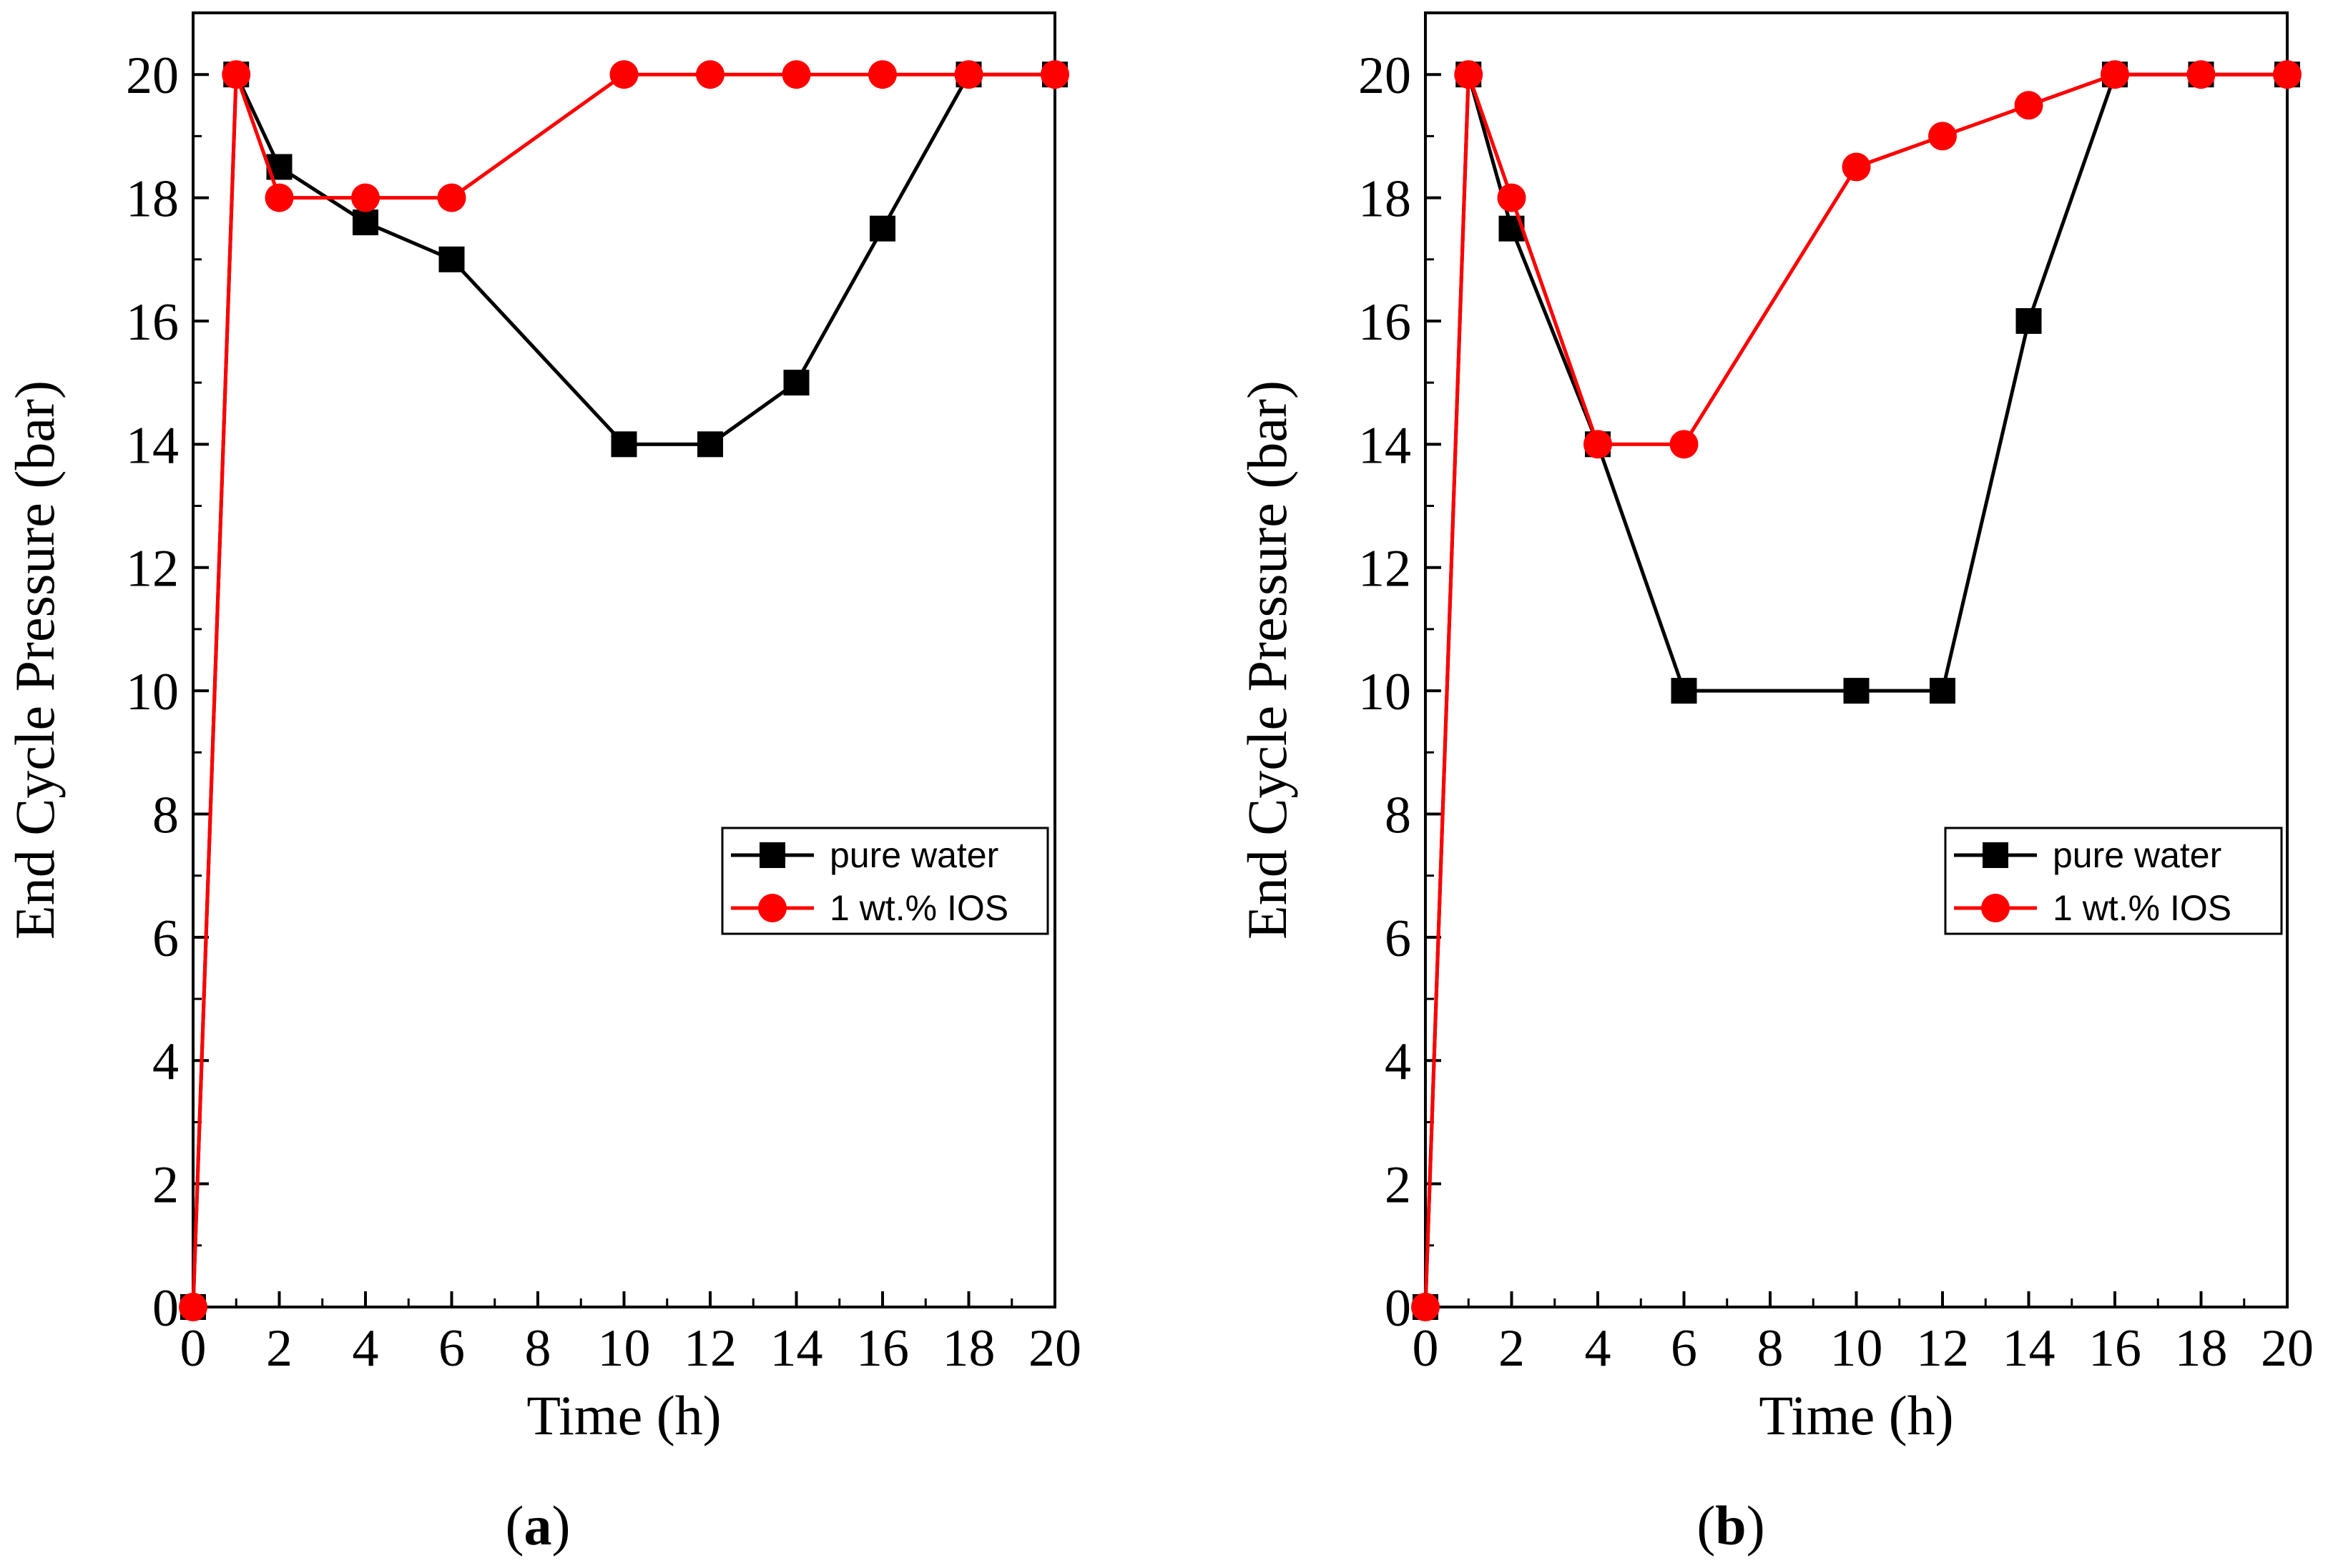 The width and height of the screenshot is (2328, 1568). Describe the element at coordinates (538, 1525) in the screenshot. I see `panel-label: (a)` at that location.